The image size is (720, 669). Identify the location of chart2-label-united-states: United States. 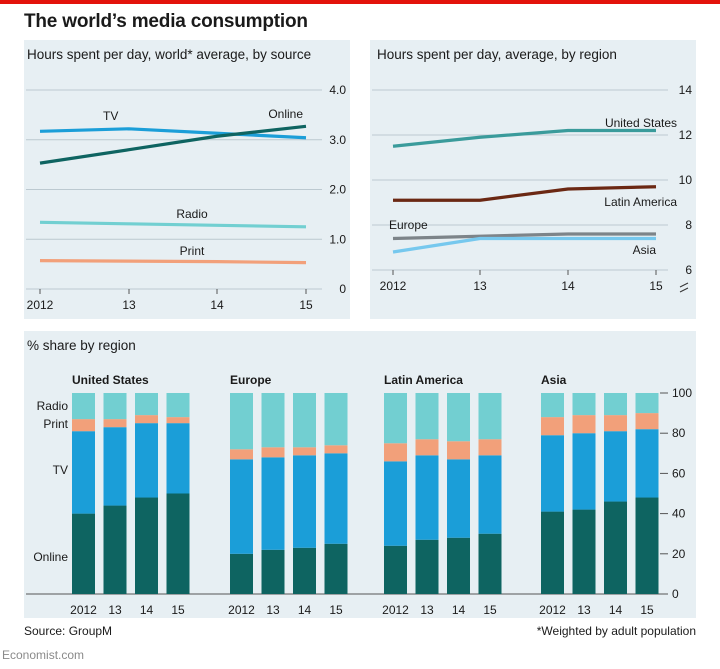
(641, 123).